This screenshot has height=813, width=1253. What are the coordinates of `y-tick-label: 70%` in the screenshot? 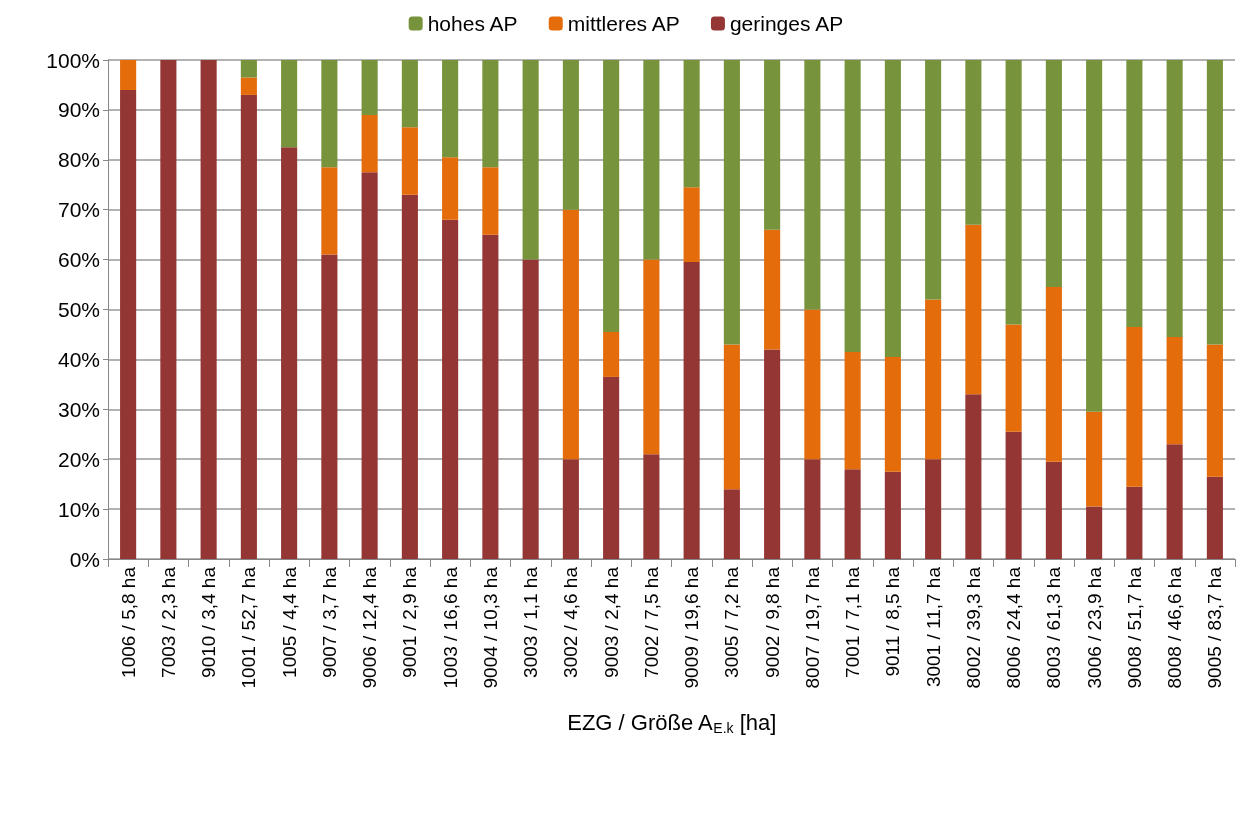 It's located at (78, 210).